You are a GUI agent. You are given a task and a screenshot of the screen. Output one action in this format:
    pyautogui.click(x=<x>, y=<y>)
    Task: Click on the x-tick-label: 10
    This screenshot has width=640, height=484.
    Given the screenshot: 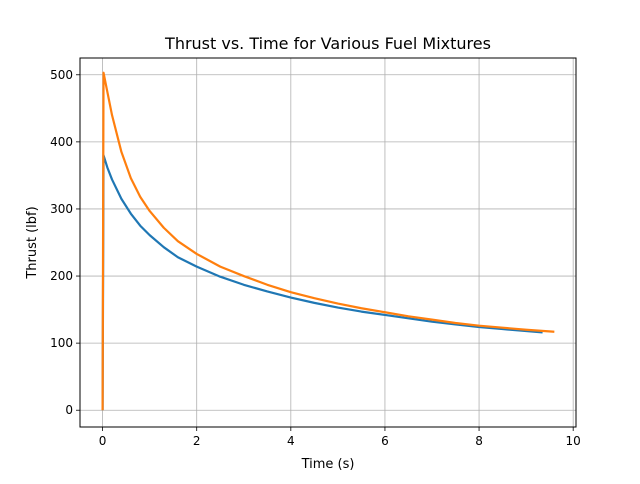 What is the action you would take?
    pyautogui.click(x=573, y=441)
    